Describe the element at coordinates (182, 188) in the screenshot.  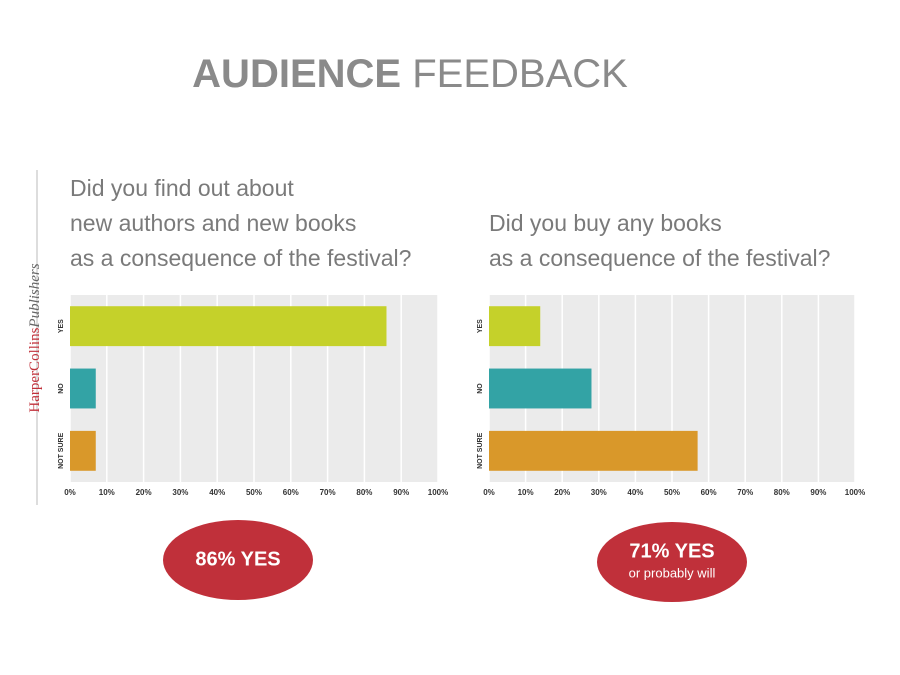
I see `chart-title: Did you find out about` at that location.